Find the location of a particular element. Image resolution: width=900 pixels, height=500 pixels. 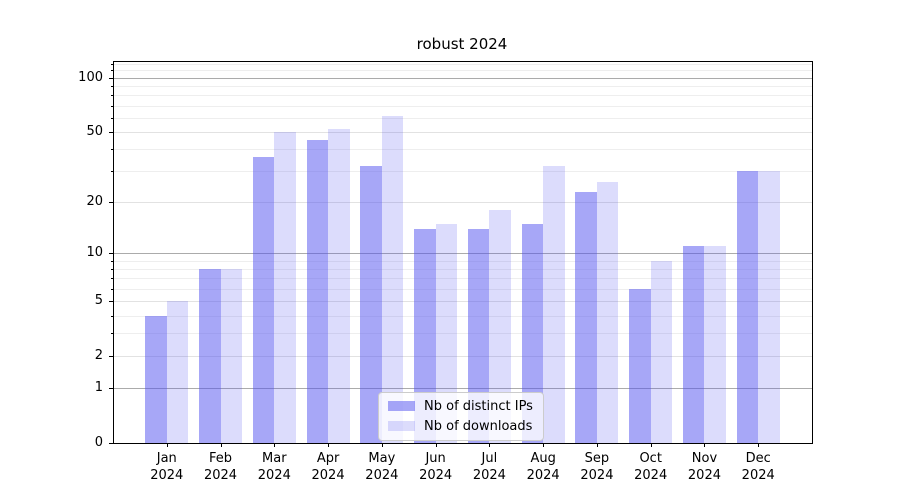

x-tick-label-jun: Jun 2024 is located at coordinates (436, 467).